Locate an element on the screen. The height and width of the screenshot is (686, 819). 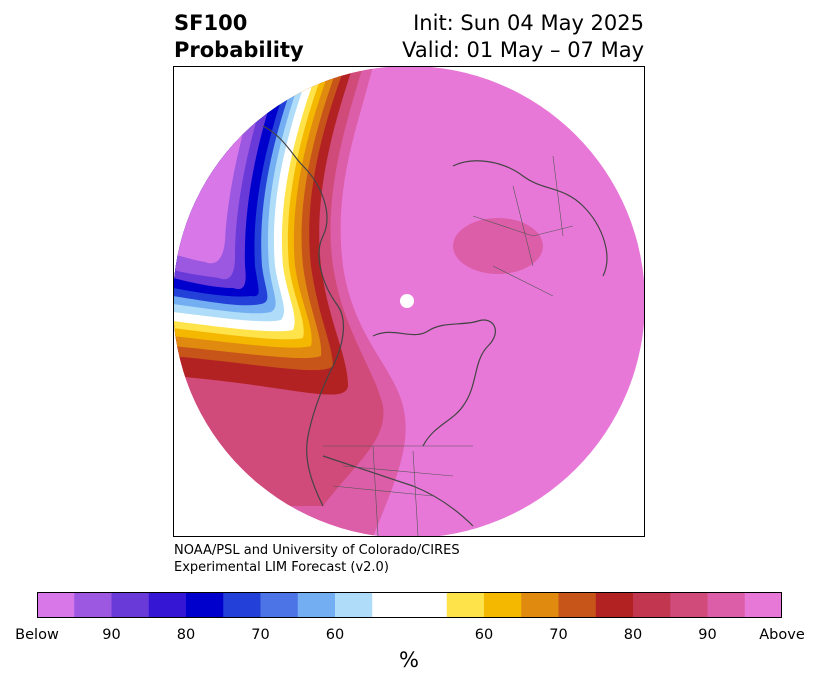
valid-range: Valid: 01 May – 07 May is located at coordinates (523, 50).